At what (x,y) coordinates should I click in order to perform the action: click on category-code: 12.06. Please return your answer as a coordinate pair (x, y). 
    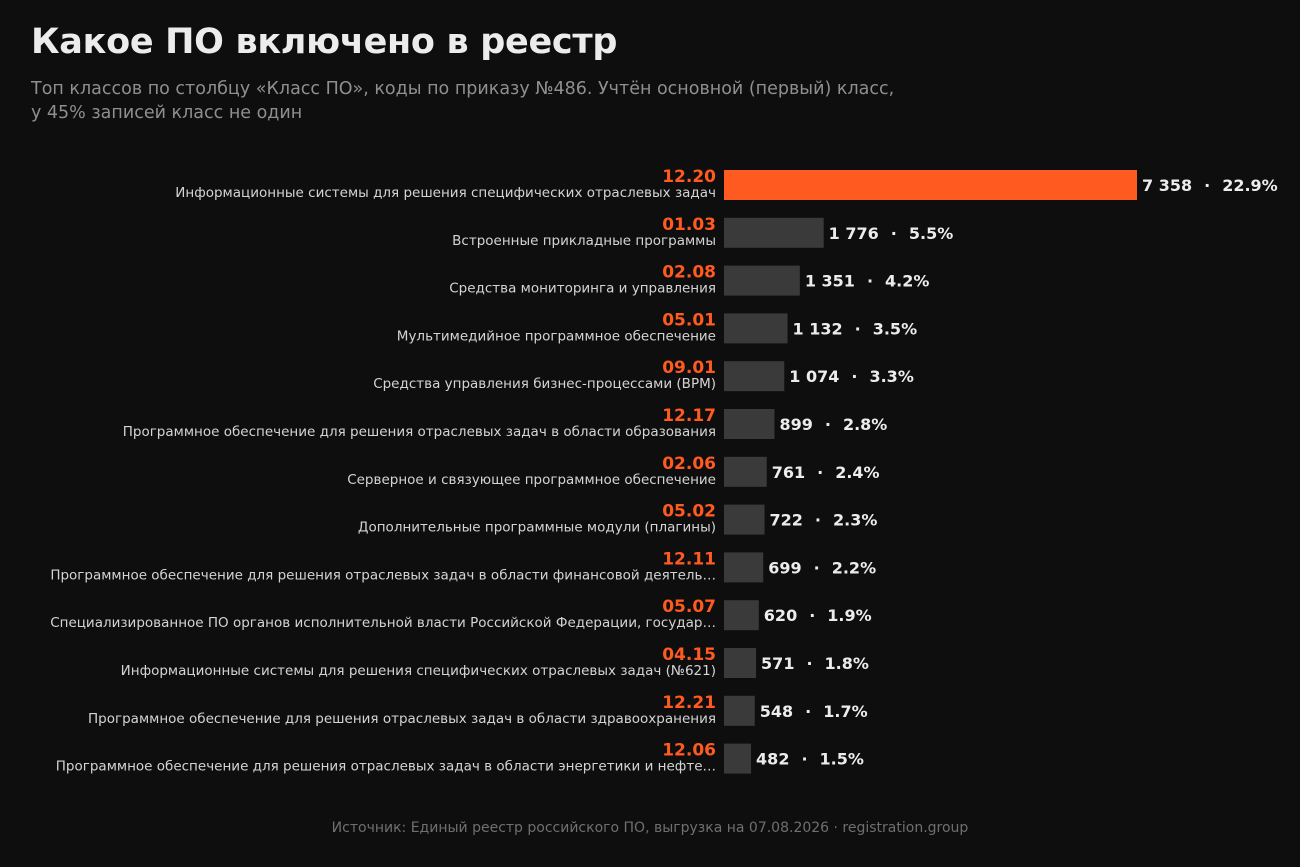
    Looking at the image, I should click on (689, 751).